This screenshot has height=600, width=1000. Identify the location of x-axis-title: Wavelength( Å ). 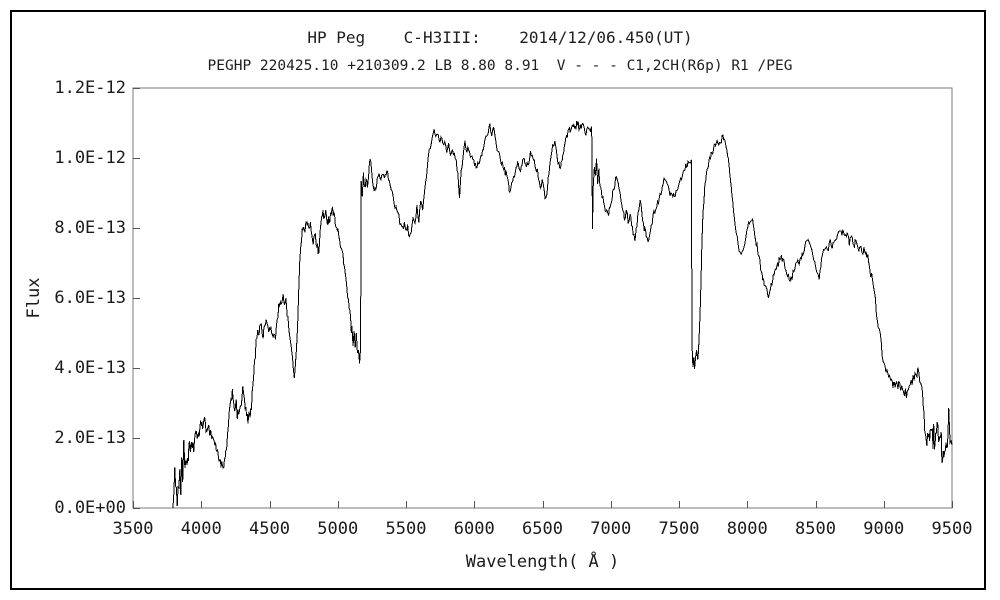
(542, 562).